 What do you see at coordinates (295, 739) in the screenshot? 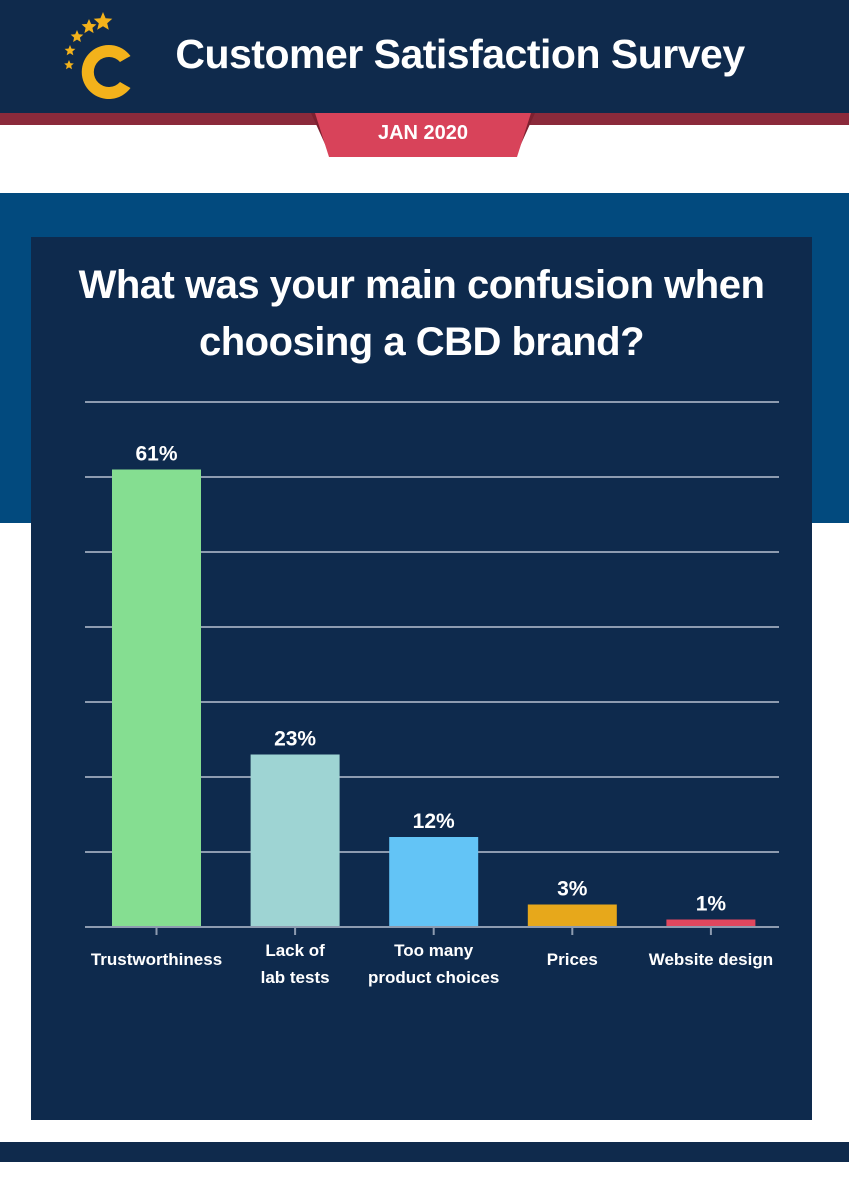
I see `data-label-2: 23%` at bounding box center [295, 739].